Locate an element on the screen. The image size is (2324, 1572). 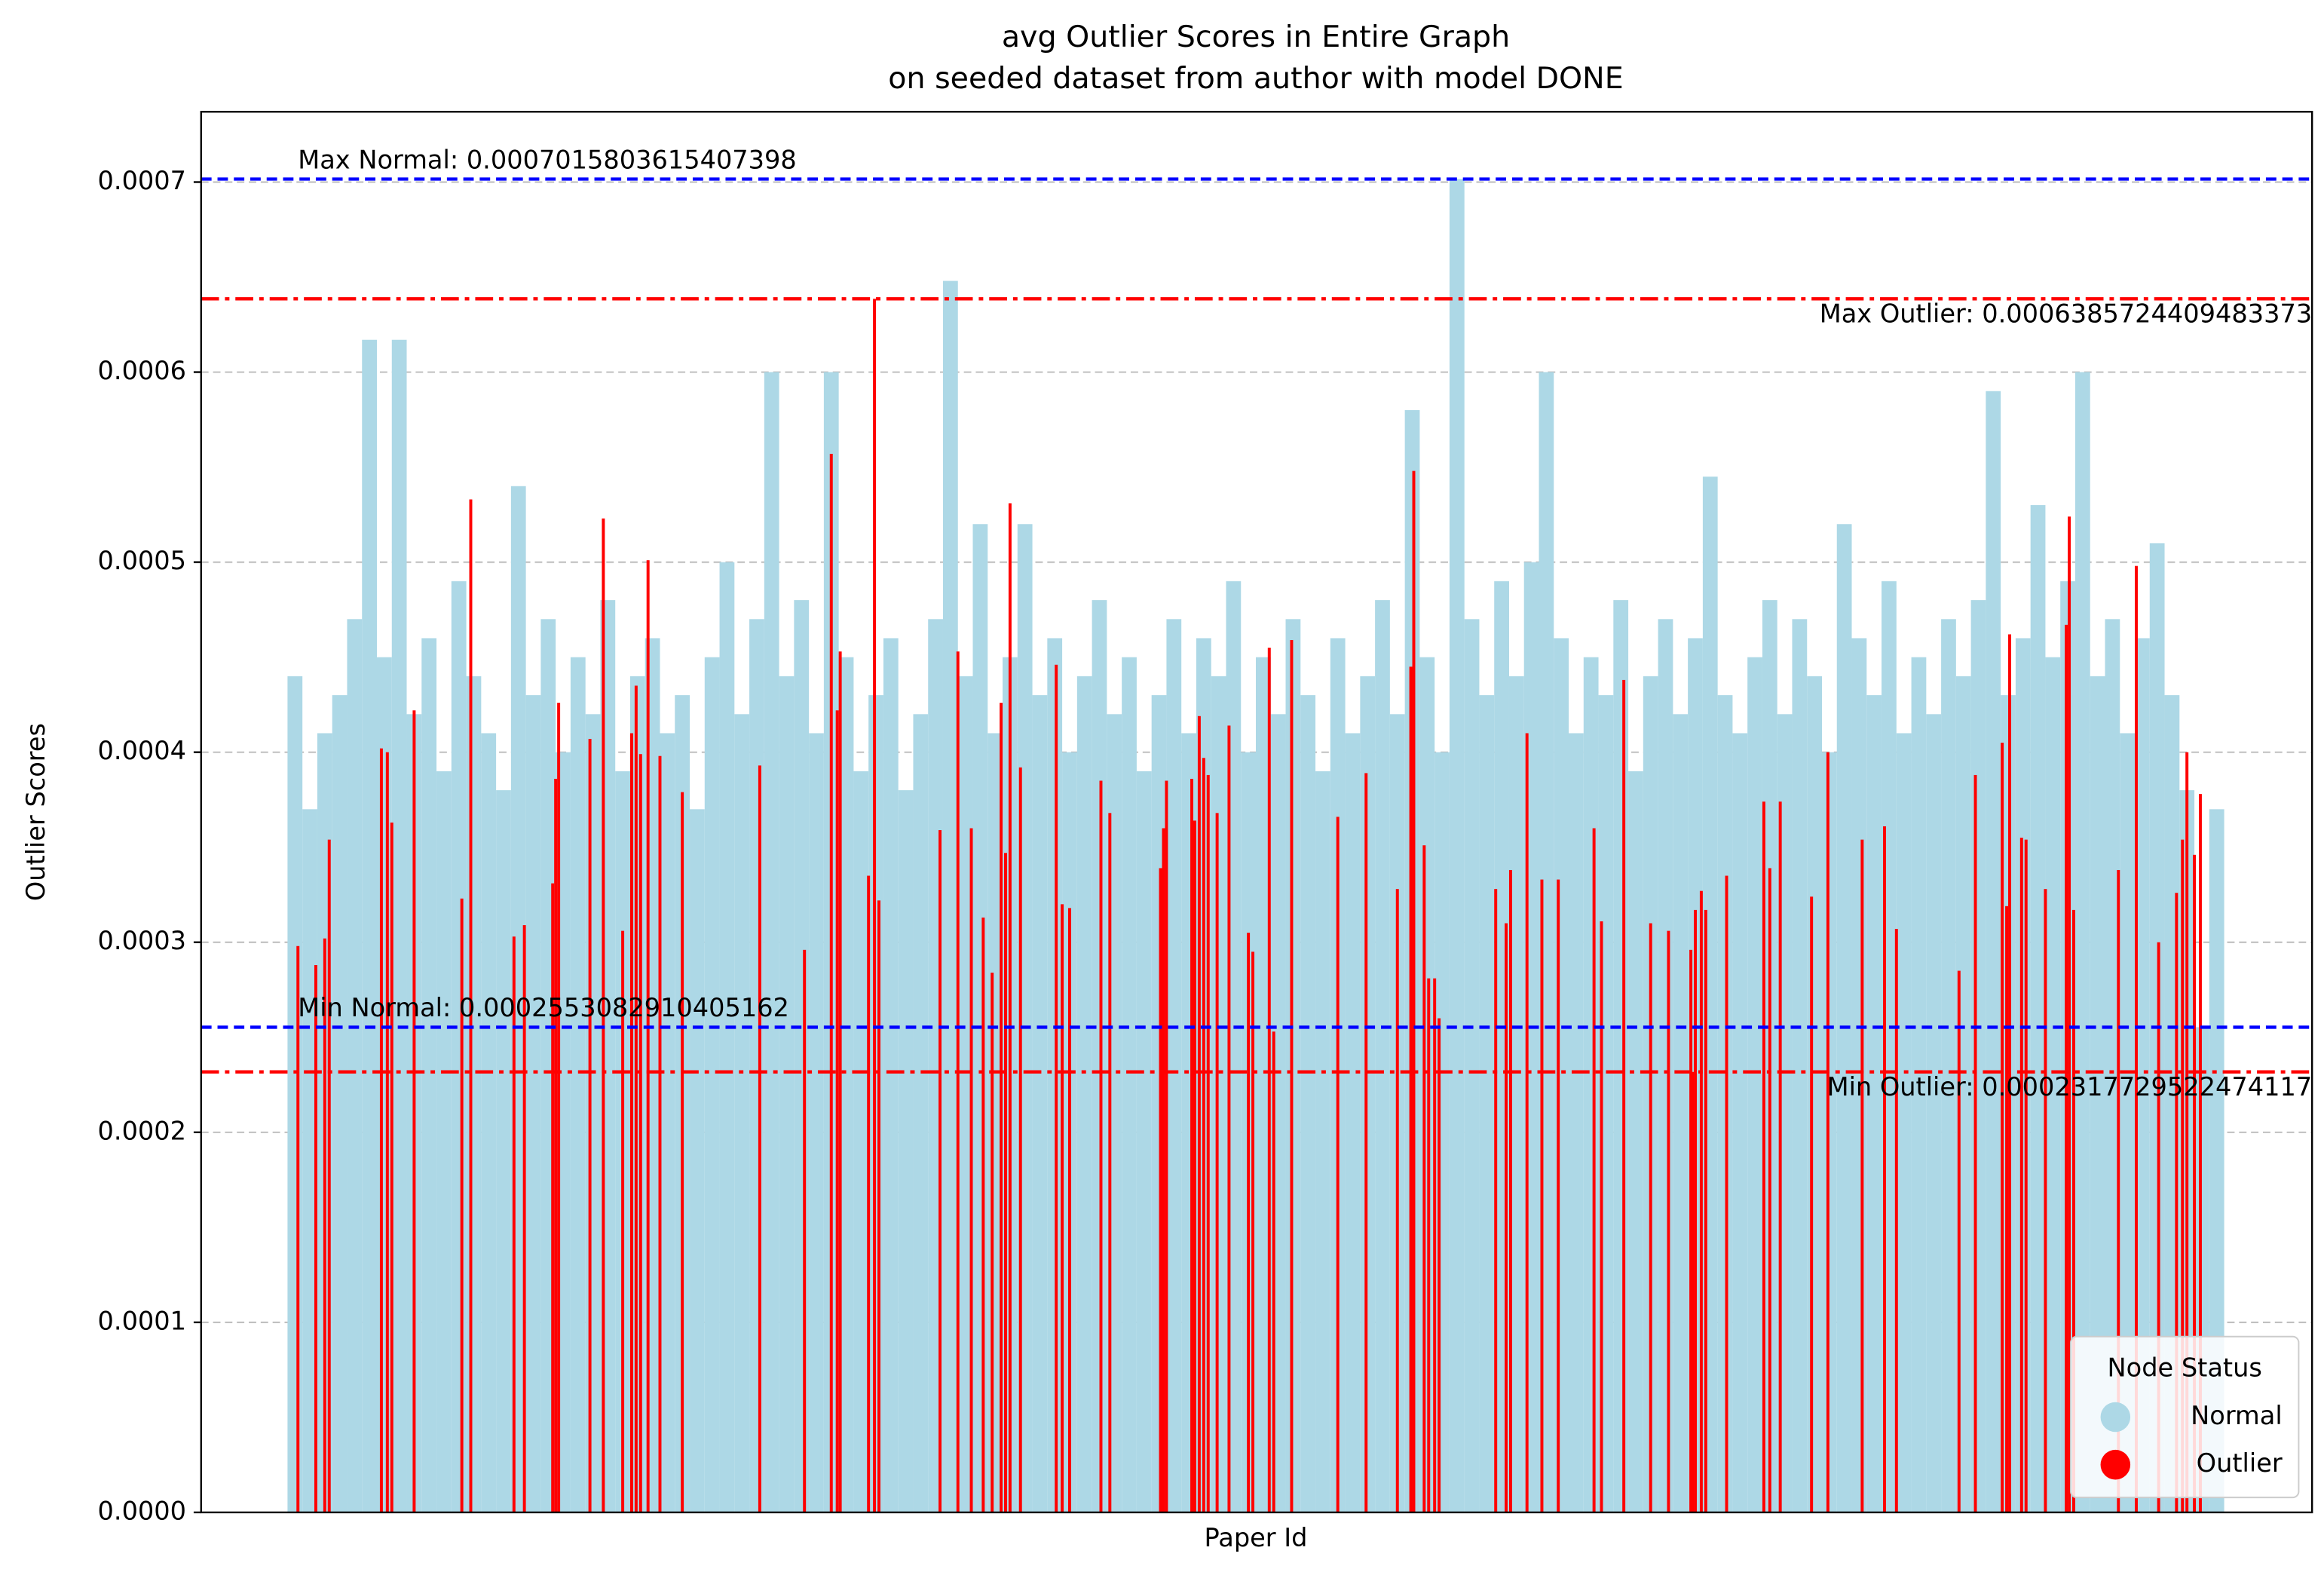
y-tick-label: 0.0002 is located at coordinates (142, 1130).